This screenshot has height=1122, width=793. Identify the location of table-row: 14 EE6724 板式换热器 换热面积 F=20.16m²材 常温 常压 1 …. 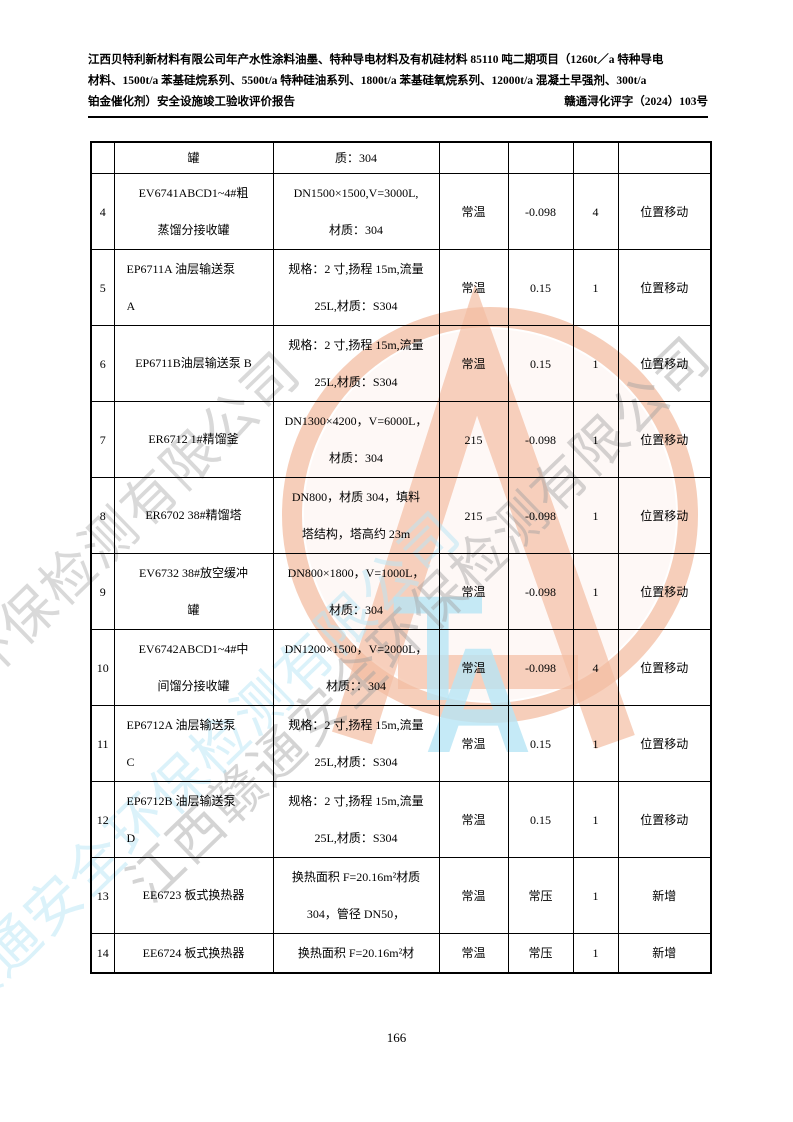
(401, 953).